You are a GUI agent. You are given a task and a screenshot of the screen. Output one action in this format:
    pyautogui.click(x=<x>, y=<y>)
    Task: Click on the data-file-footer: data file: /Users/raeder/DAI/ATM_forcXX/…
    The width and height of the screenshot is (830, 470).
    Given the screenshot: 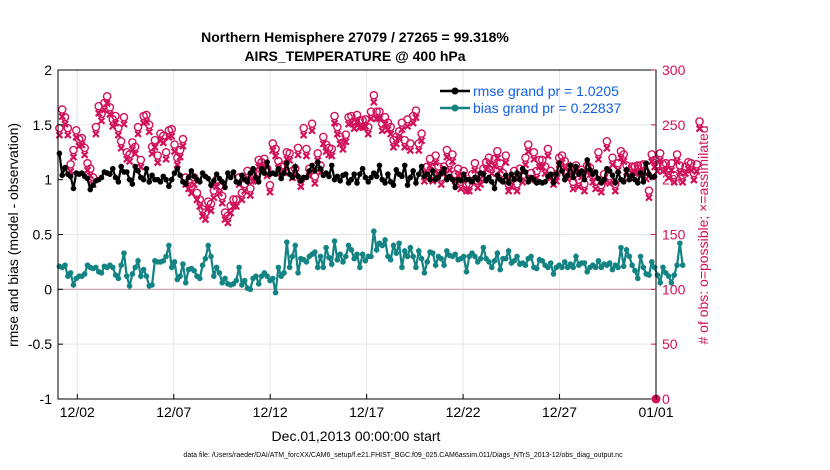 What is the action you would take?
    pyautogui.click(x=403, y=455)
    